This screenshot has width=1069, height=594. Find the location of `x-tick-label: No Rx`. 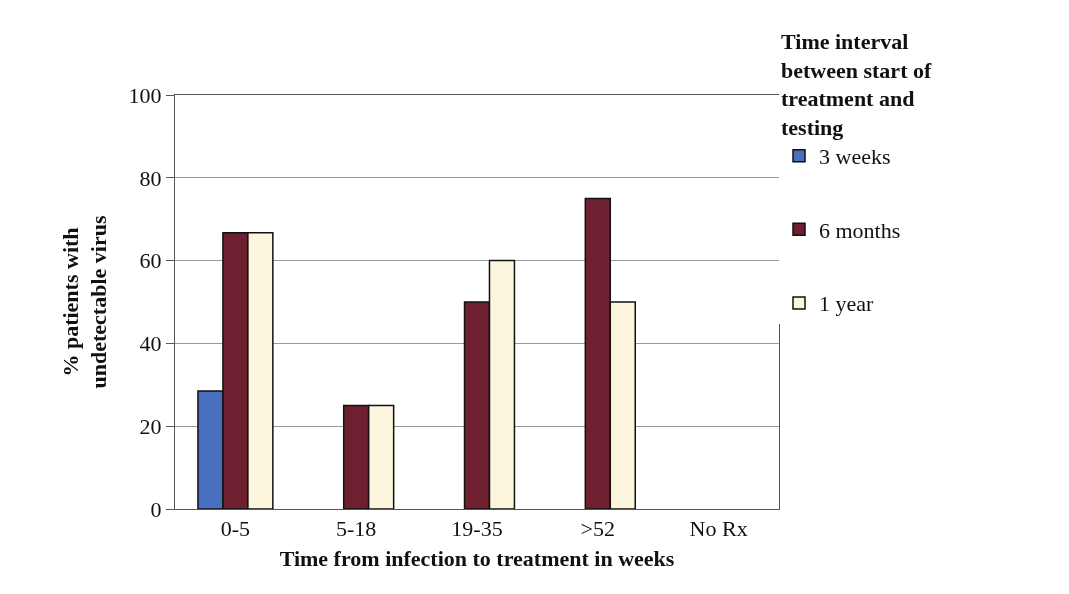

x-tick-label: No Rx is located at coordinates (718, 529).